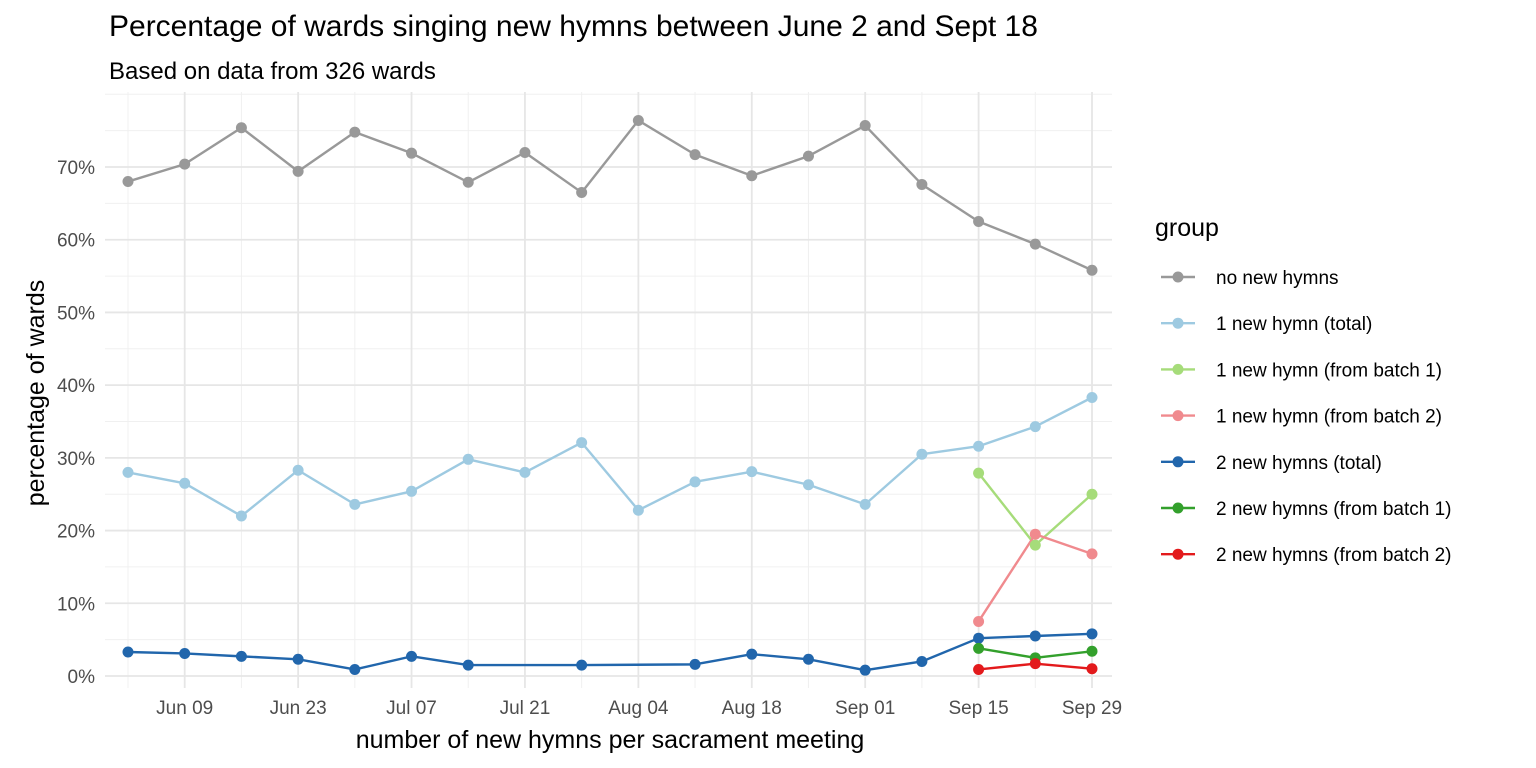 The width and height of the screenshot is (1536, 768). I want to click on x-tick-label: Sep 15, so click(978, 708).